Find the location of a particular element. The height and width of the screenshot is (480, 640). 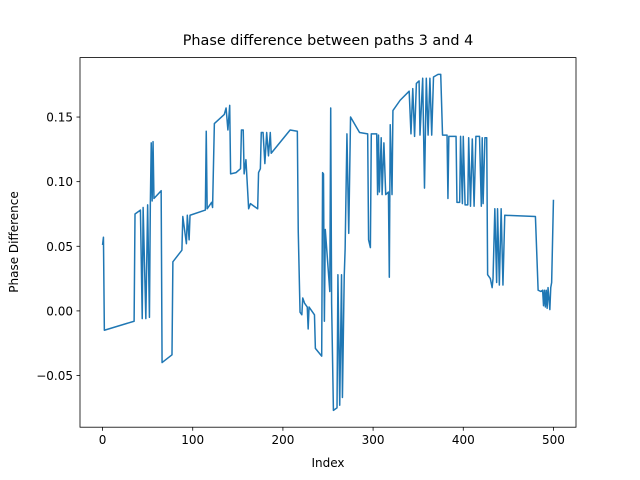

x-tick-label: 500 is located at coordinates (553, 440).